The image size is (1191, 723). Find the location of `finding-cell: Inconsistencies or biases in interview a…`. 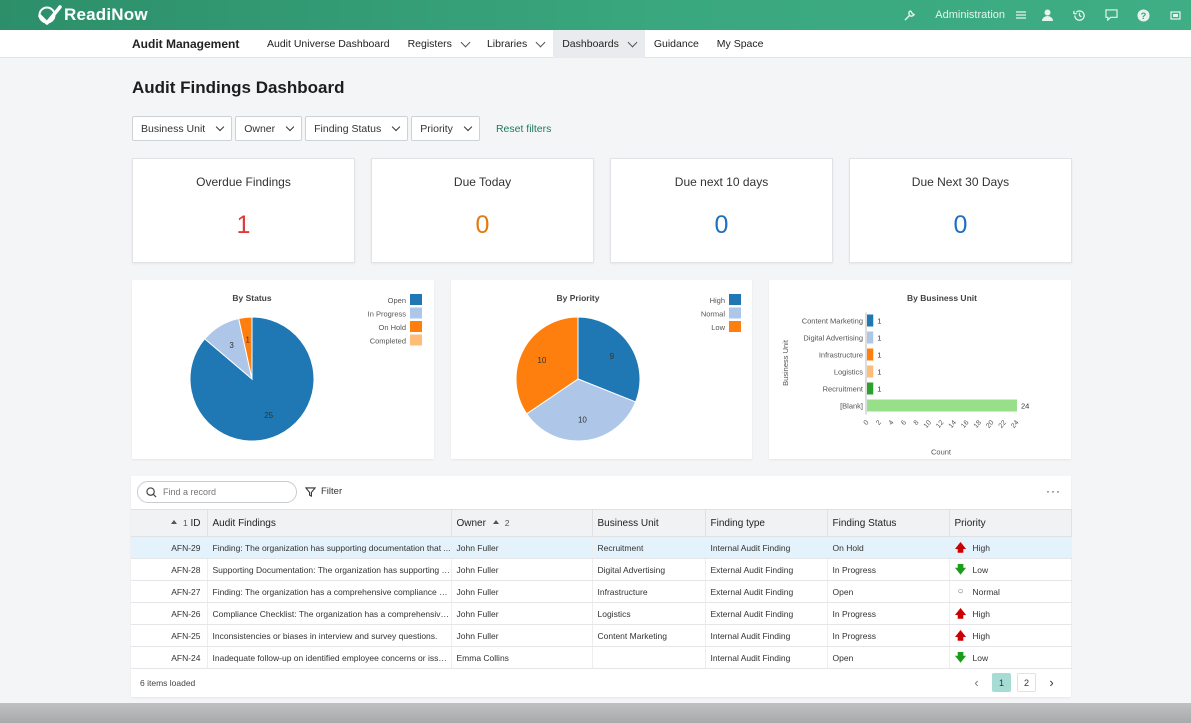

finding-cell: Inconsistencies or biases in interview a… is located at coordinates (329, 635).